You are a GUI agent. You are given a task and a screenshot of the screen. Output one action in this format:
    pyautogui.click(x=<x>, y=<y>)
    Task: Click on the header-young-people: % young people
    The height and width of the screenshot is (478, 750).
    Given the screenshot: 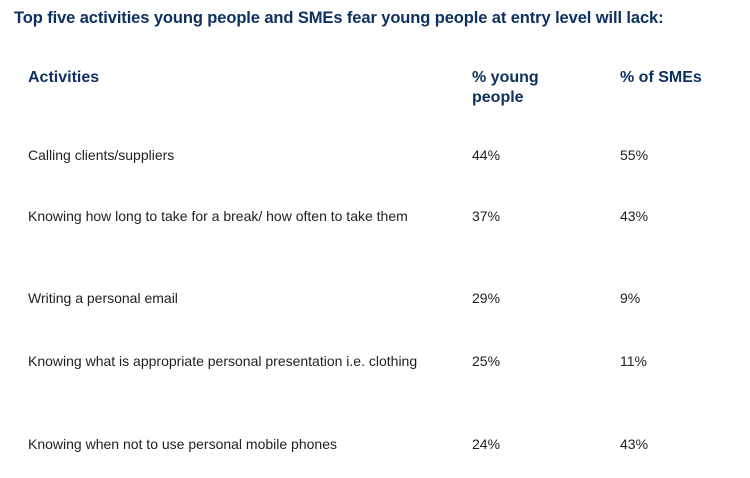 What is the action you would take?
    pyautogui.click(x=505, y=87)
    